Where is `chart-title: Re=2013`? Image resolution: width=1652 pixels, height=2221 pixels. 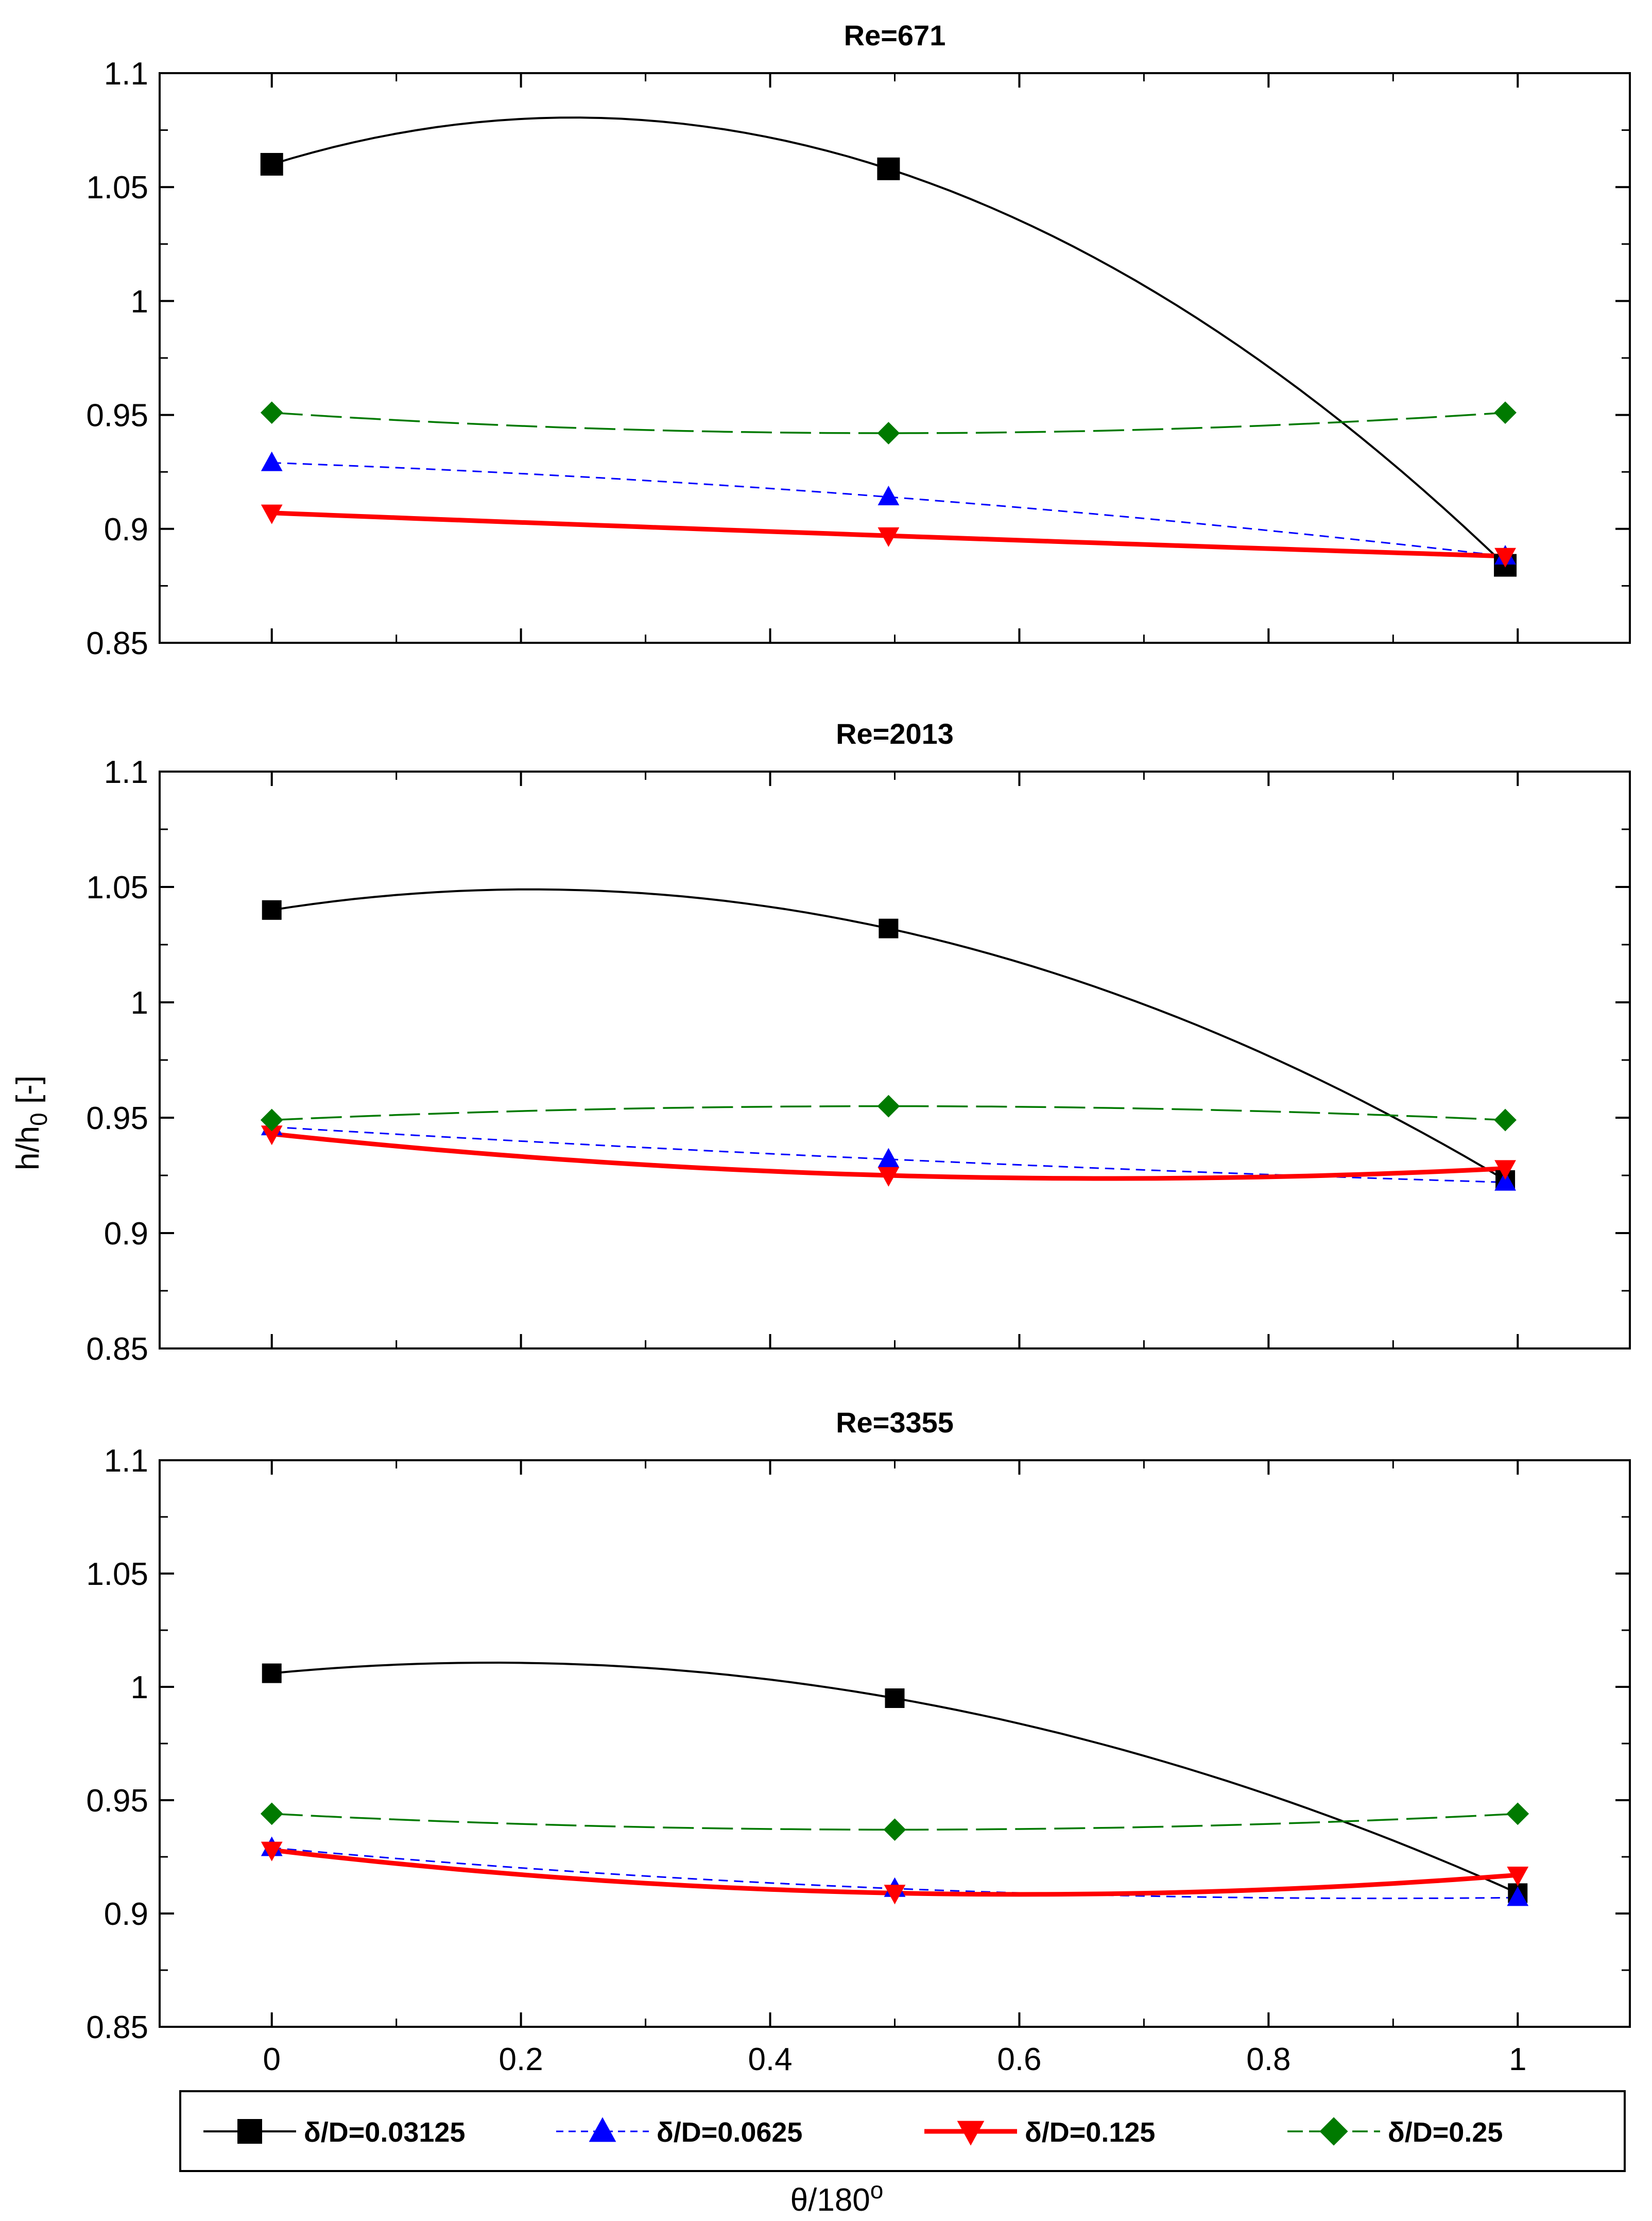
chart-title: Re=2013 is located at coordinates (895, 733).